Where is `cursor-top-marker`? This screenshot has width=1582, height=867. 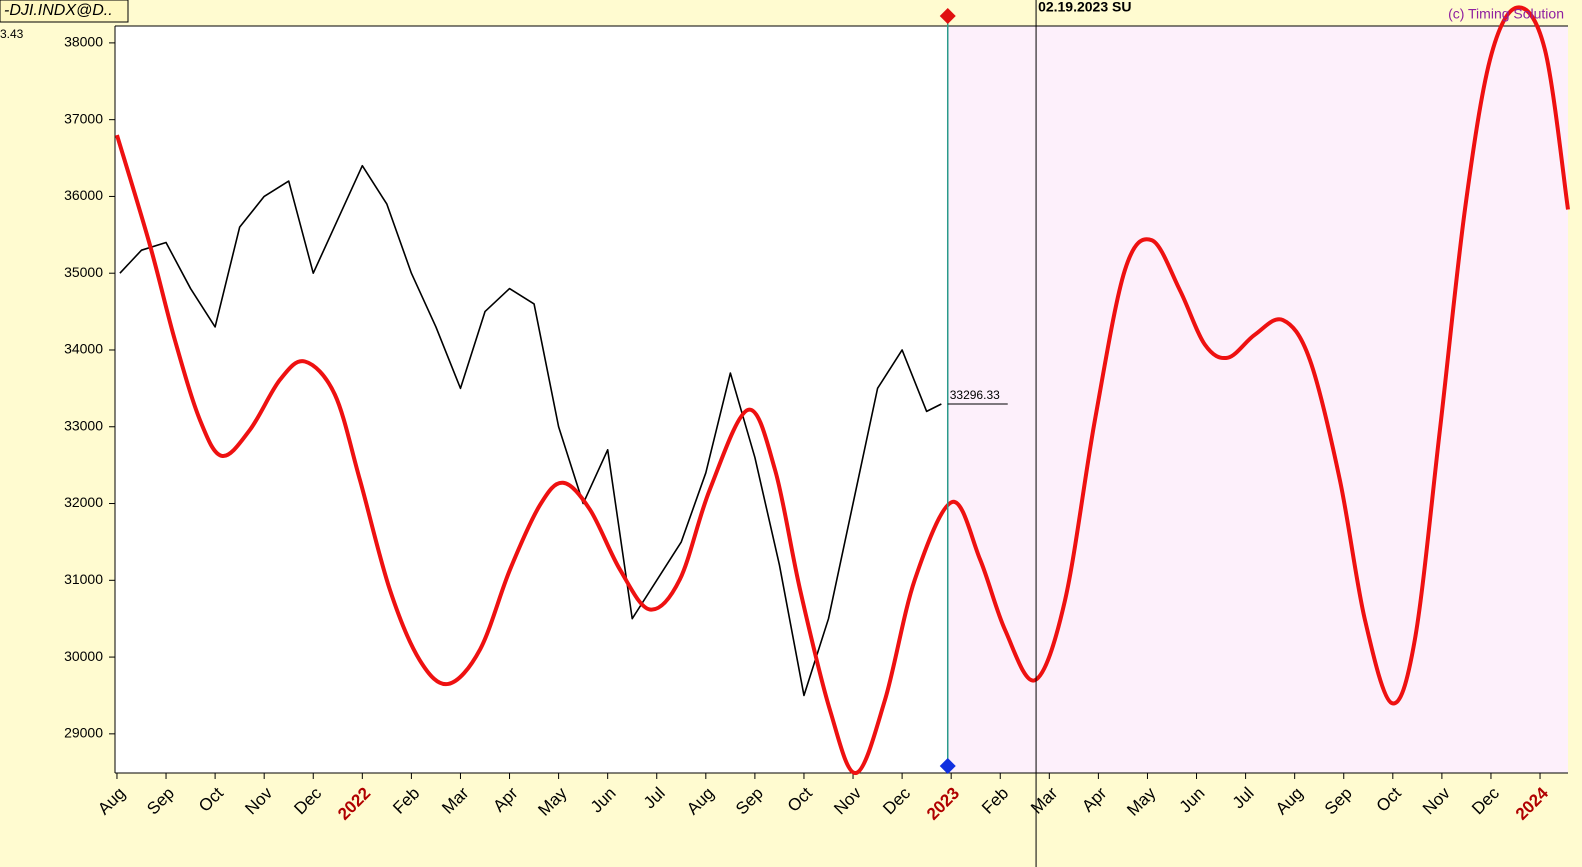 cursor-top-marker is located at coordinates (947, 16).